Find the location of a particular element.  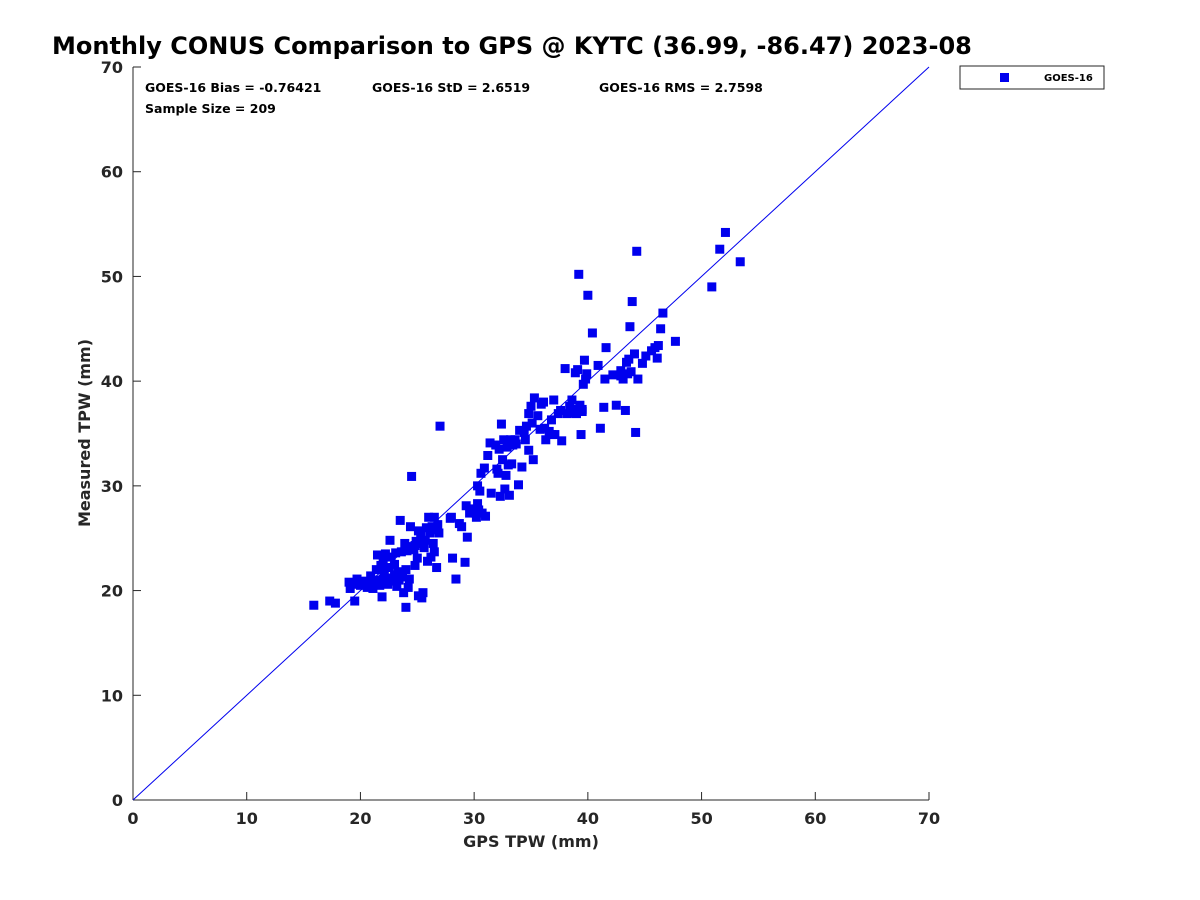

y-tick-label: 30 is located at coordinates (112, 486).